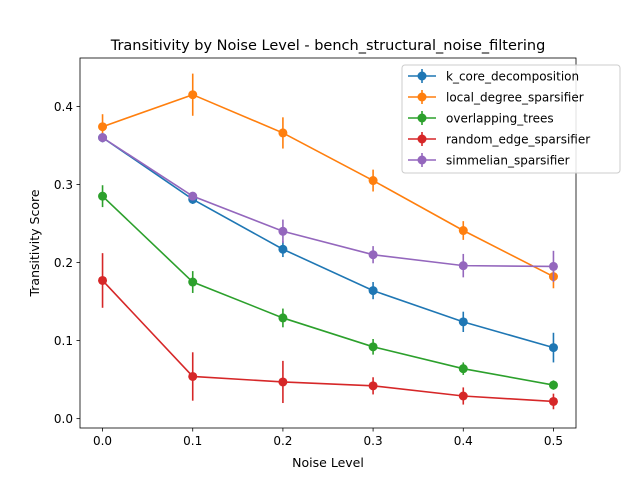 The width and height of the screenshot is (640, 480). What do you see at coordinates (63, 185) in the screenshot?
I see `y-tick-label: 0.3` at bounding box center [63, 185].